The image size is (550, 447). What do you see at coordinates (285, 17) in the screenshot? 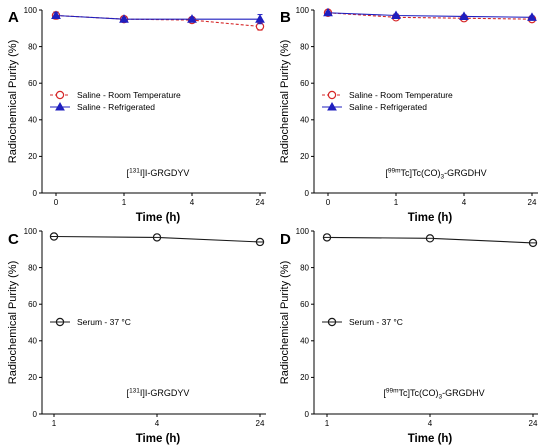
I see `panel-letter: B` at bounding box center [285, 17].